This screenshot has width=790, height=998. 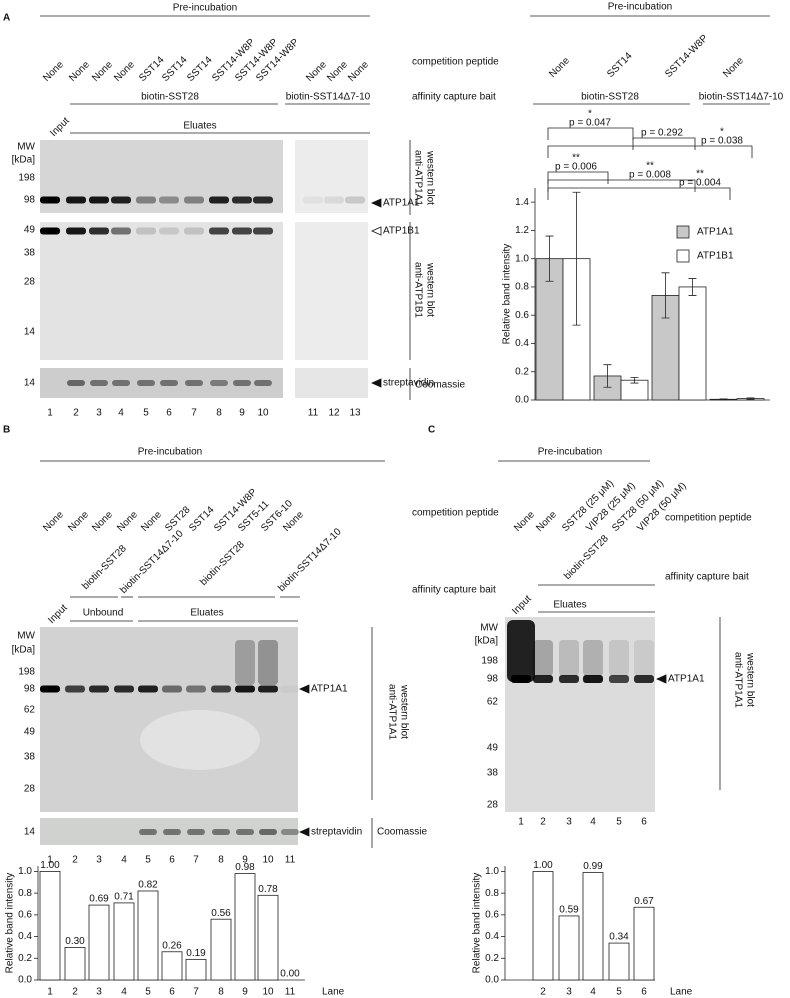 What do you see at coordinates (334, 413) in the screenshot?
I see `lane-number: 12` at bounding box center [334, 413].